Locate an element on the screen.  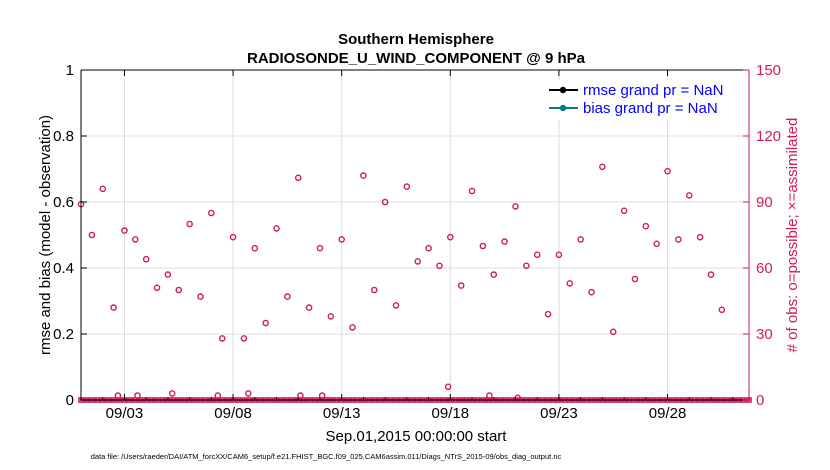
y-left-tick-label: 0 is located at coordinates (70, 400).